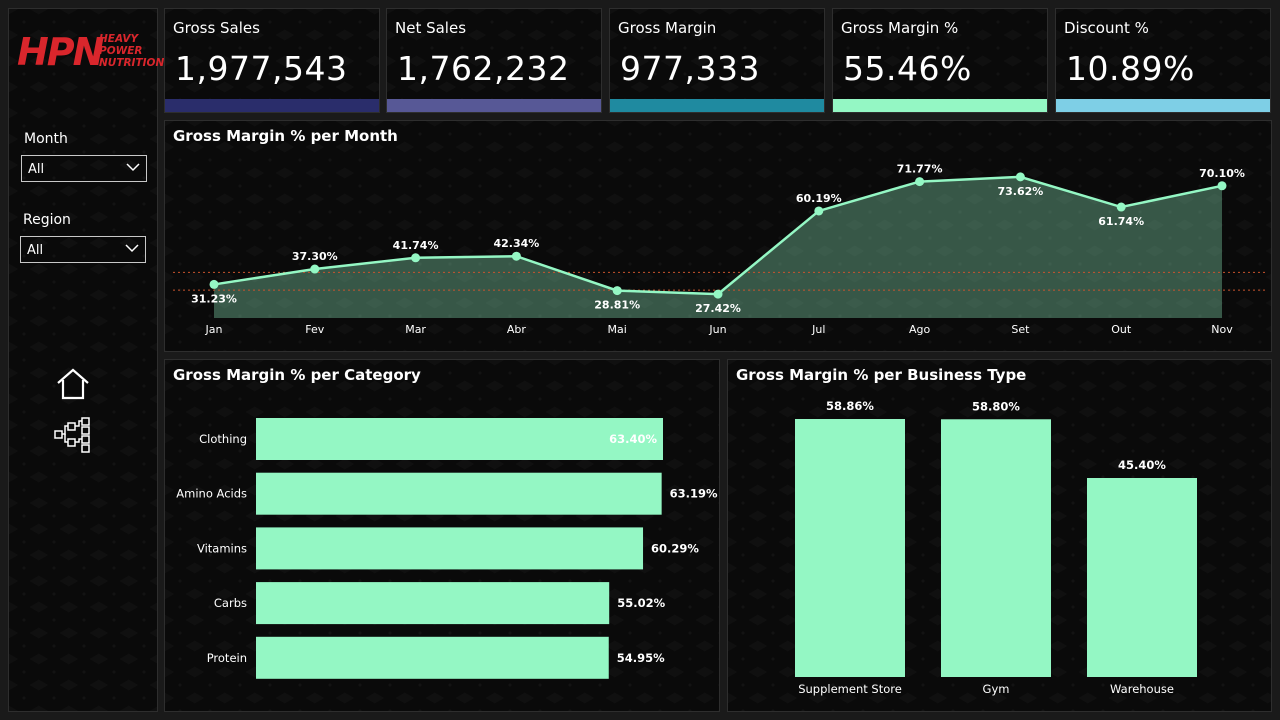 The image size is (1280, 720). Describe the element at coordinates (297, 375) in the screenshot. I see `chart-title: Gross Margin % per Category` at that location.